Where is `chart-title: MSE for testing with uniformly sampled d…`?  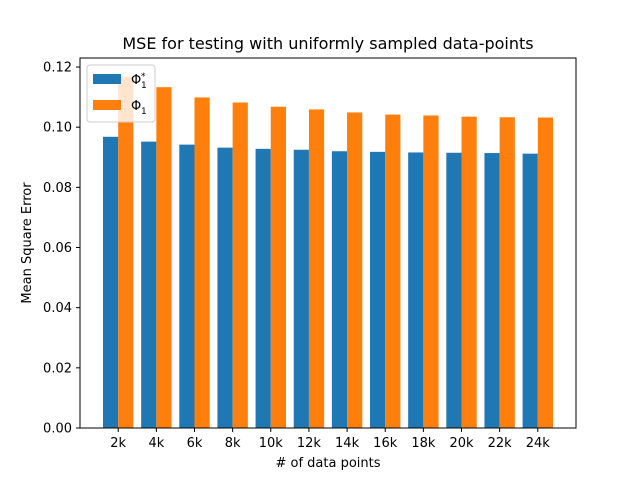 chart-title: MSE for testing with uniformly sampled d… is located at coordinates (327, 43).